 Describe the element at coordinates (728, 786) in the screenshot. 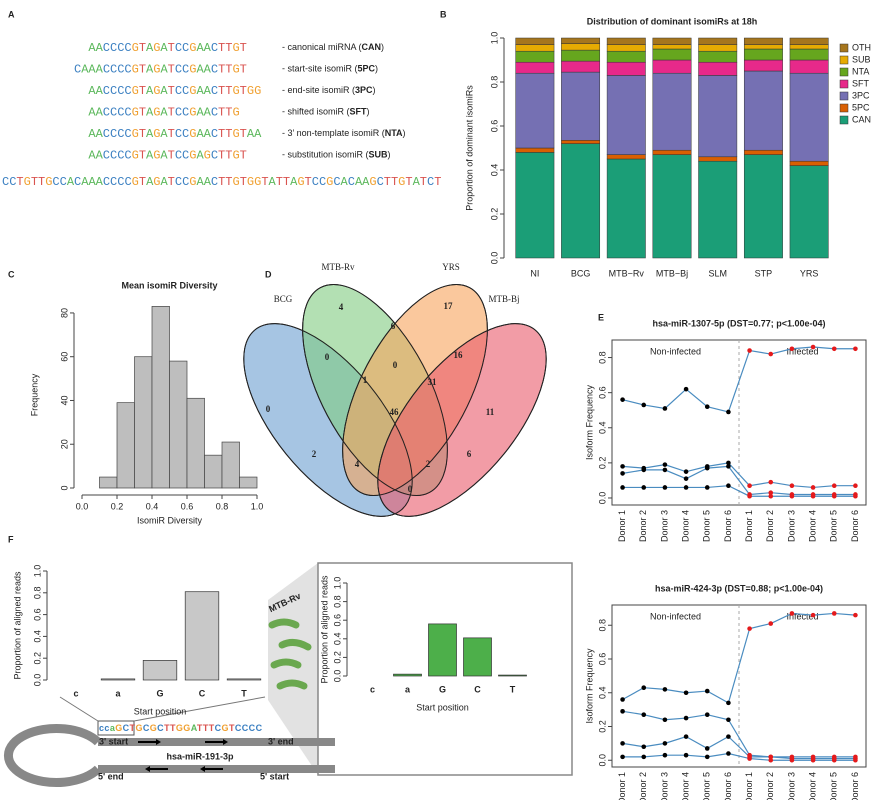

I see `x-tick-label: Donor 6` at that location.